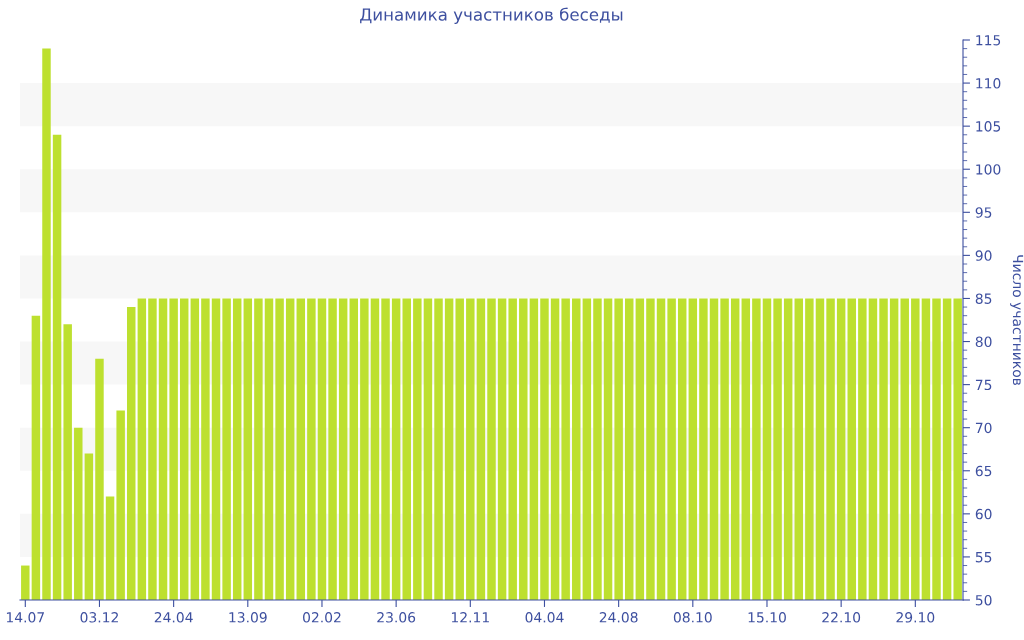 This screenshot has width=1024, height=640. I want to click on y-tick-label: 65, so click(983, 471).